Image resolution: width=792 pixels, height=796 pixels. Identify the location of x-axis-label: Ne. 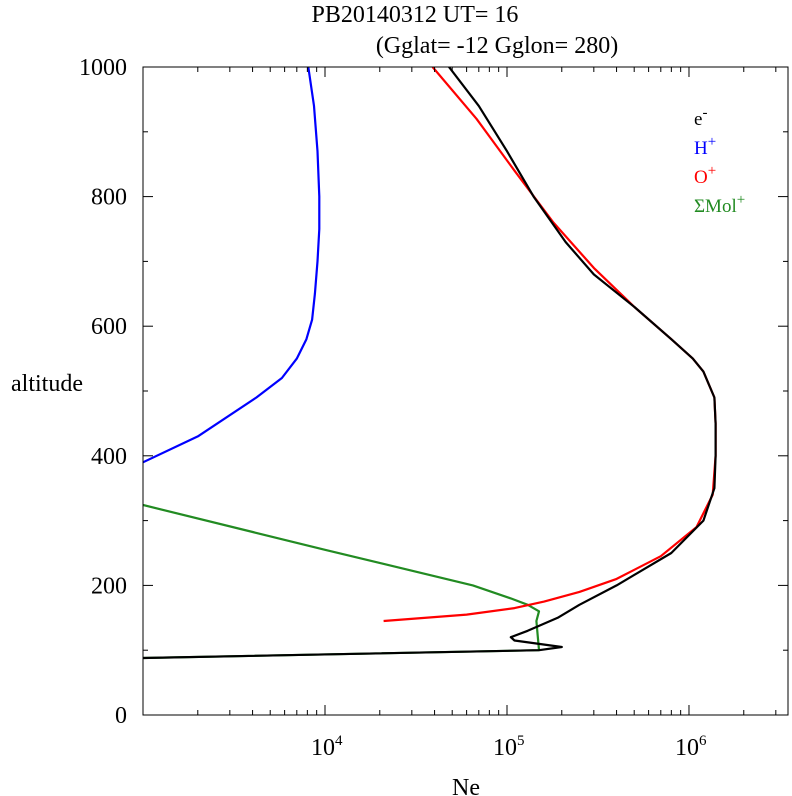
(466, 785).